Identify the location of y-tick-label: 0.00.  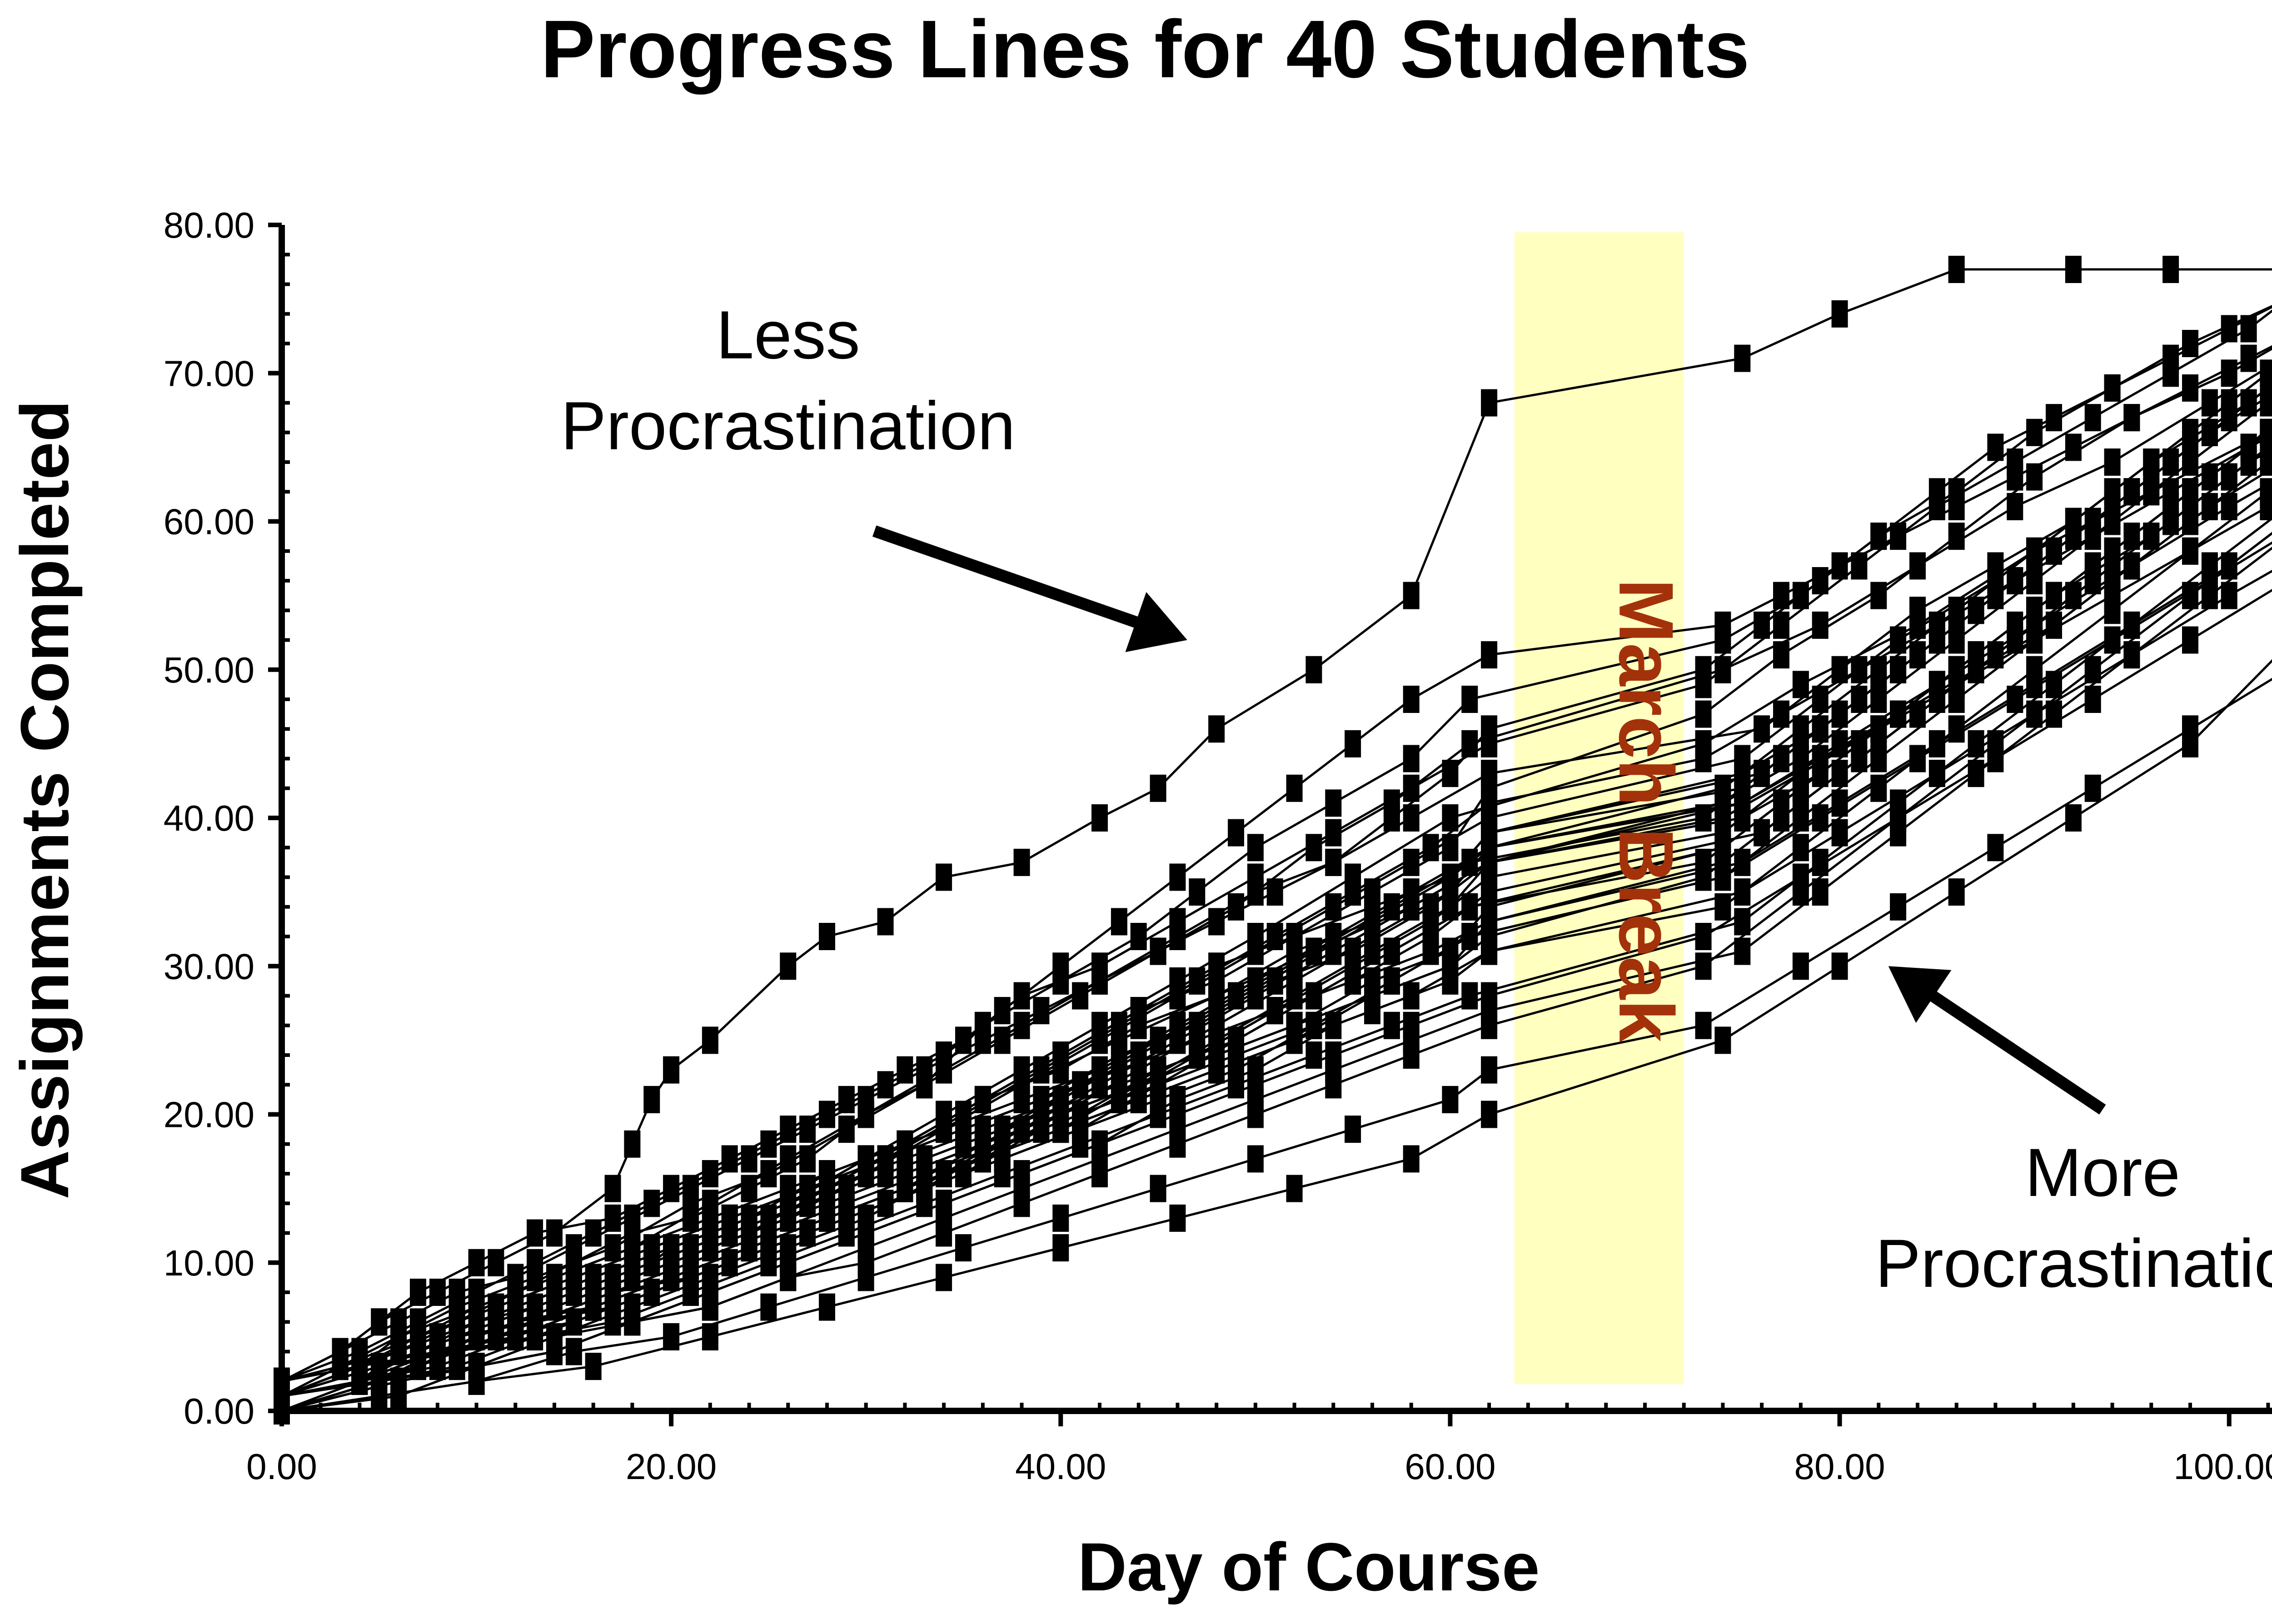
(219, 1411).